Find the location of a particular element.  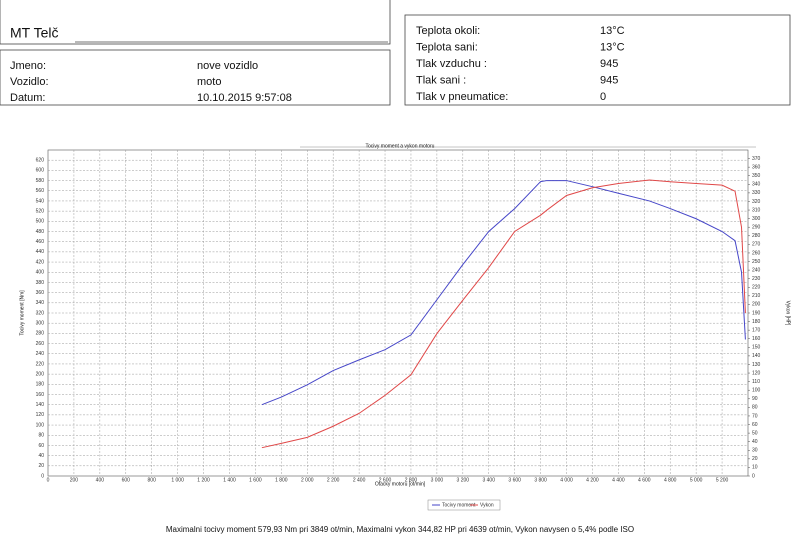

y2-tick-label: 340 is located at coordinates (756, 185).